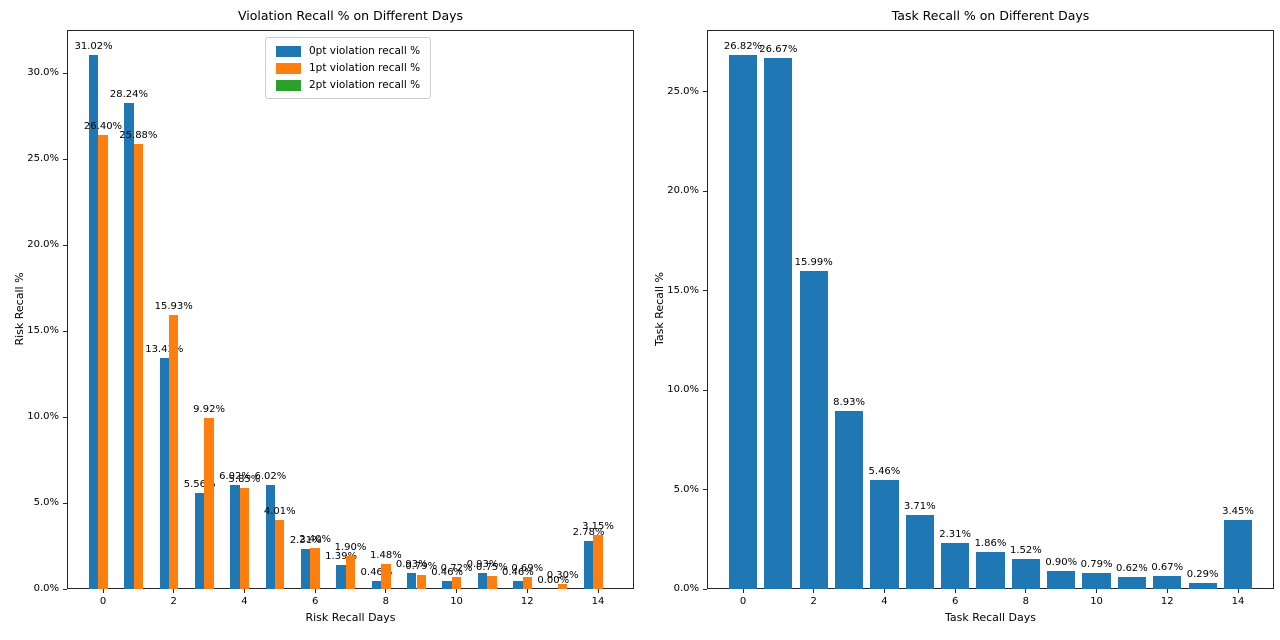  I want to click on bar-label: 5.56%, so click(199, 485).